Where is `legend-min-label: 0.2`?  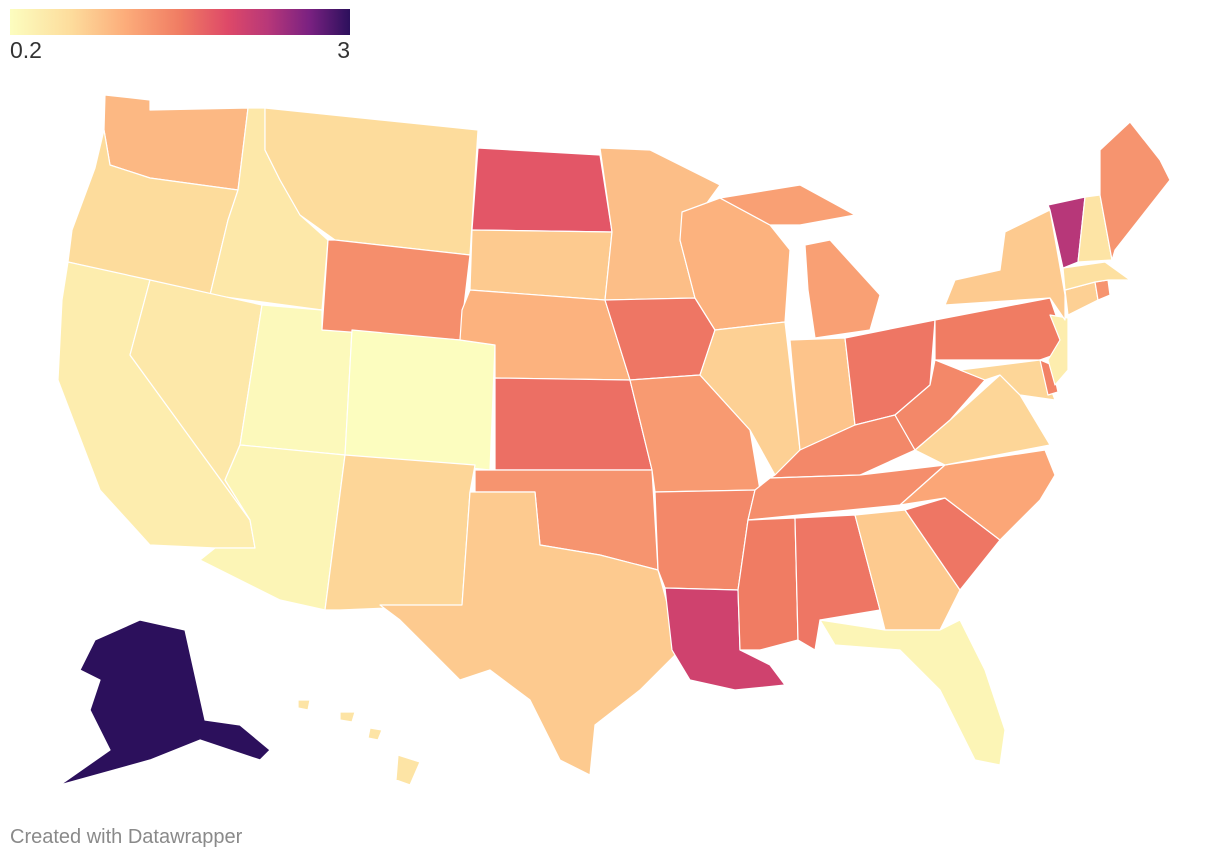
legend-min-label: 0.2 is located at coordinates (26, 50).